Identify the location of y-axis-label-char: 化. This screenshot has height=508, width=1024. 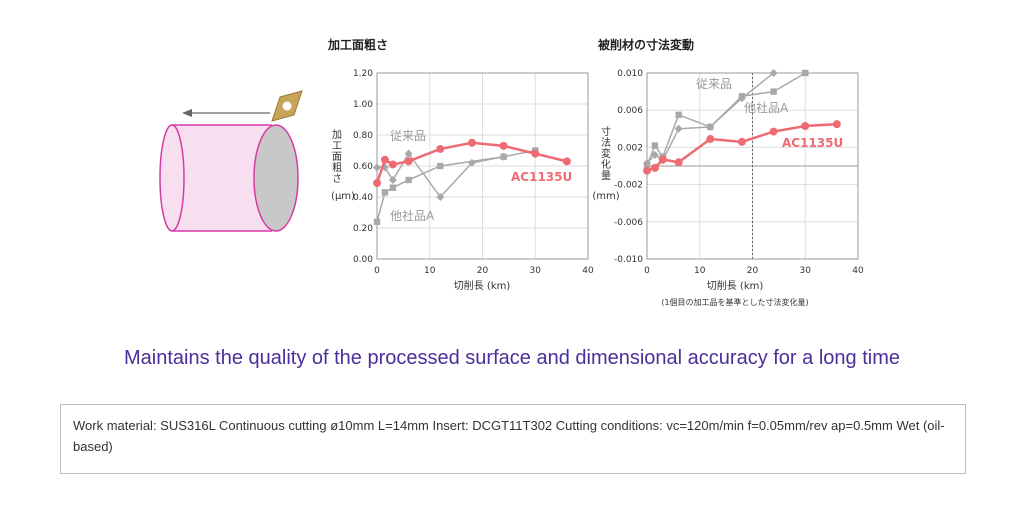
(606, 164).